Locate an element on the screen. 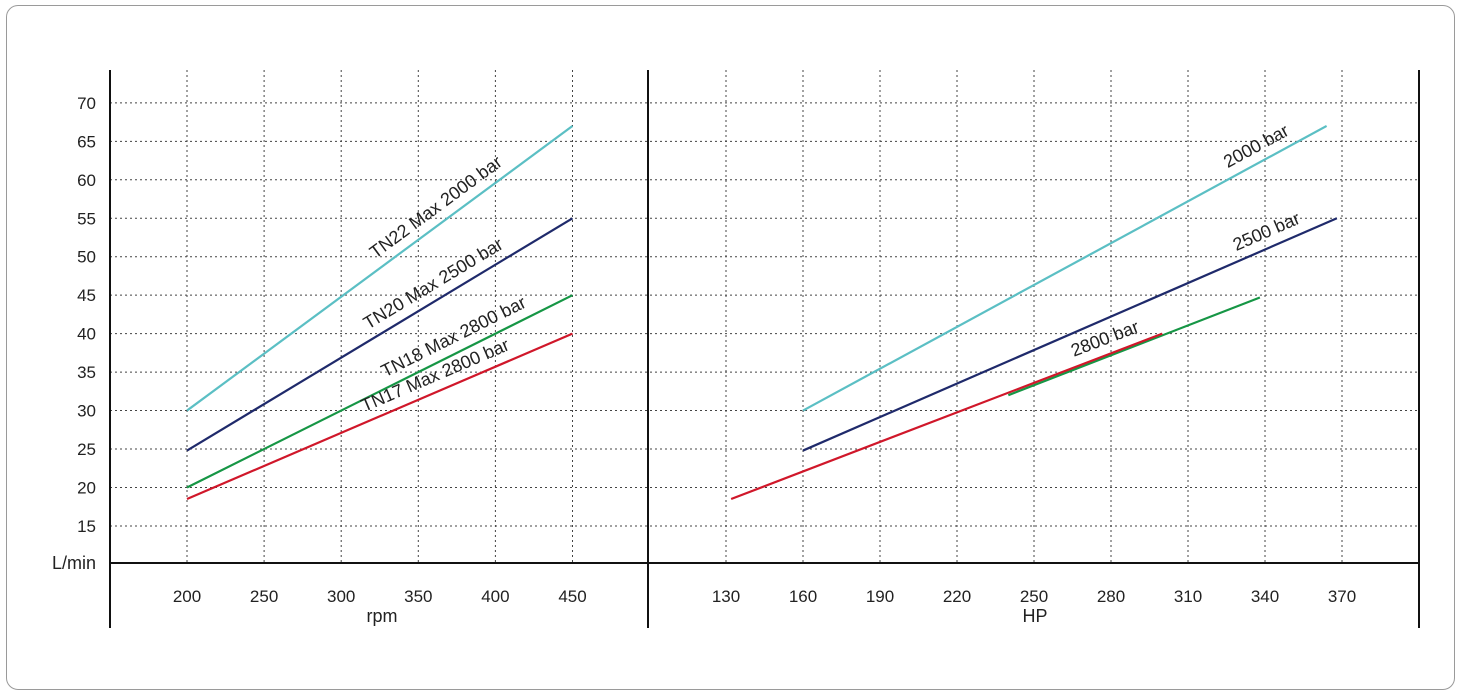 Image resolution: width=1463 pixels, height=697 pixels. x-tick-label: 350 is located at coordinates (418, 596).